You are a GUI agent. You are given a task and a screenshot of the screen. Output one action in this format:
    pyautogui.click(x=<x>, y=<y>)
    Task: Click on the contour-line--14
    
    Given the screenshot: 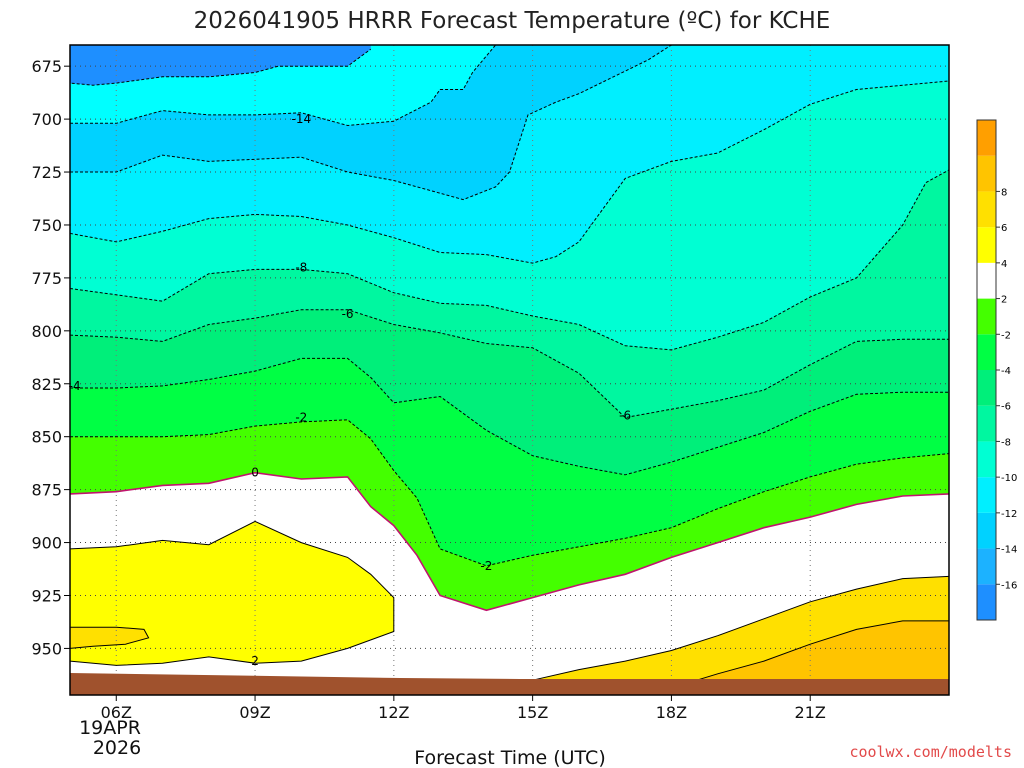 What is the action you would take?
    pyautogui.click(x=283, y=86)
    